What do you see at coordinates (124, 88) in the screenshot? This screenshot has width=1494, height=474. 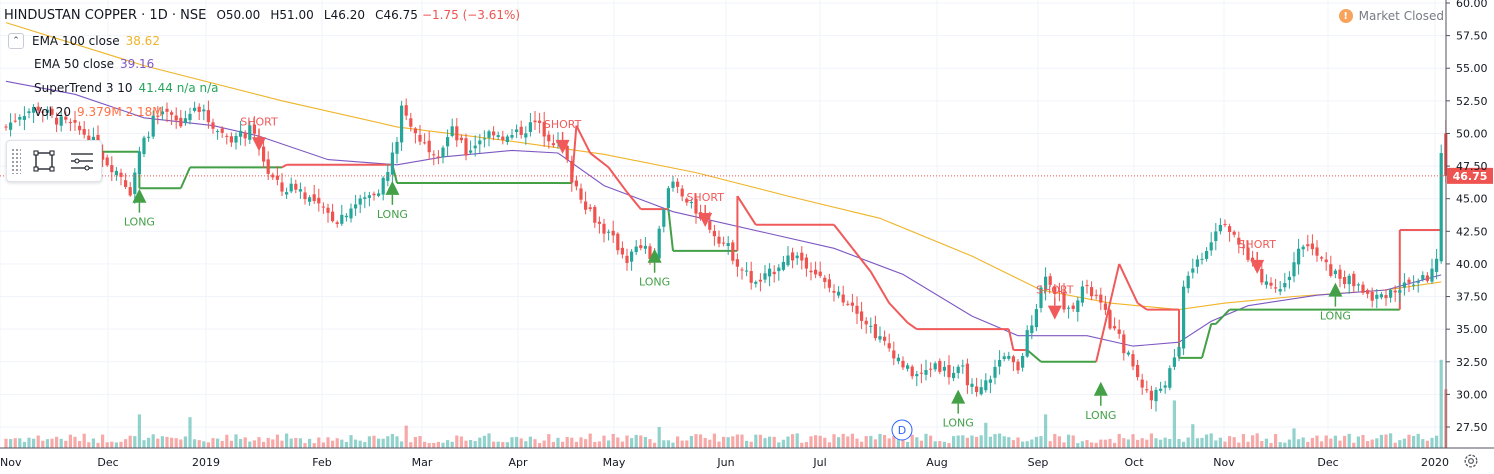 I see `indicator-supertrend: SuperTrend 3 10 41.44 n/a n/a` at bounding box center [124, 88].